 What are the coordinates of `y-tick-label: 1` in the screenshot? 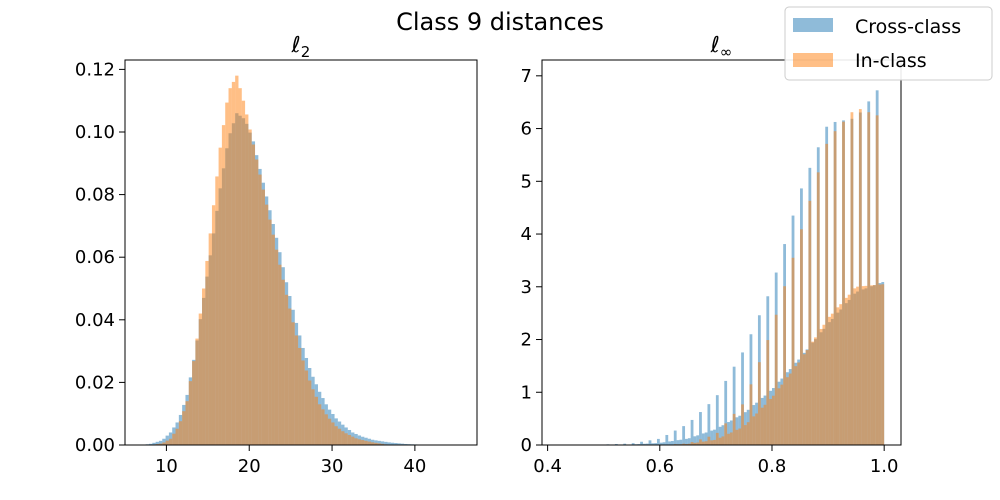 It's located at (526, 392).